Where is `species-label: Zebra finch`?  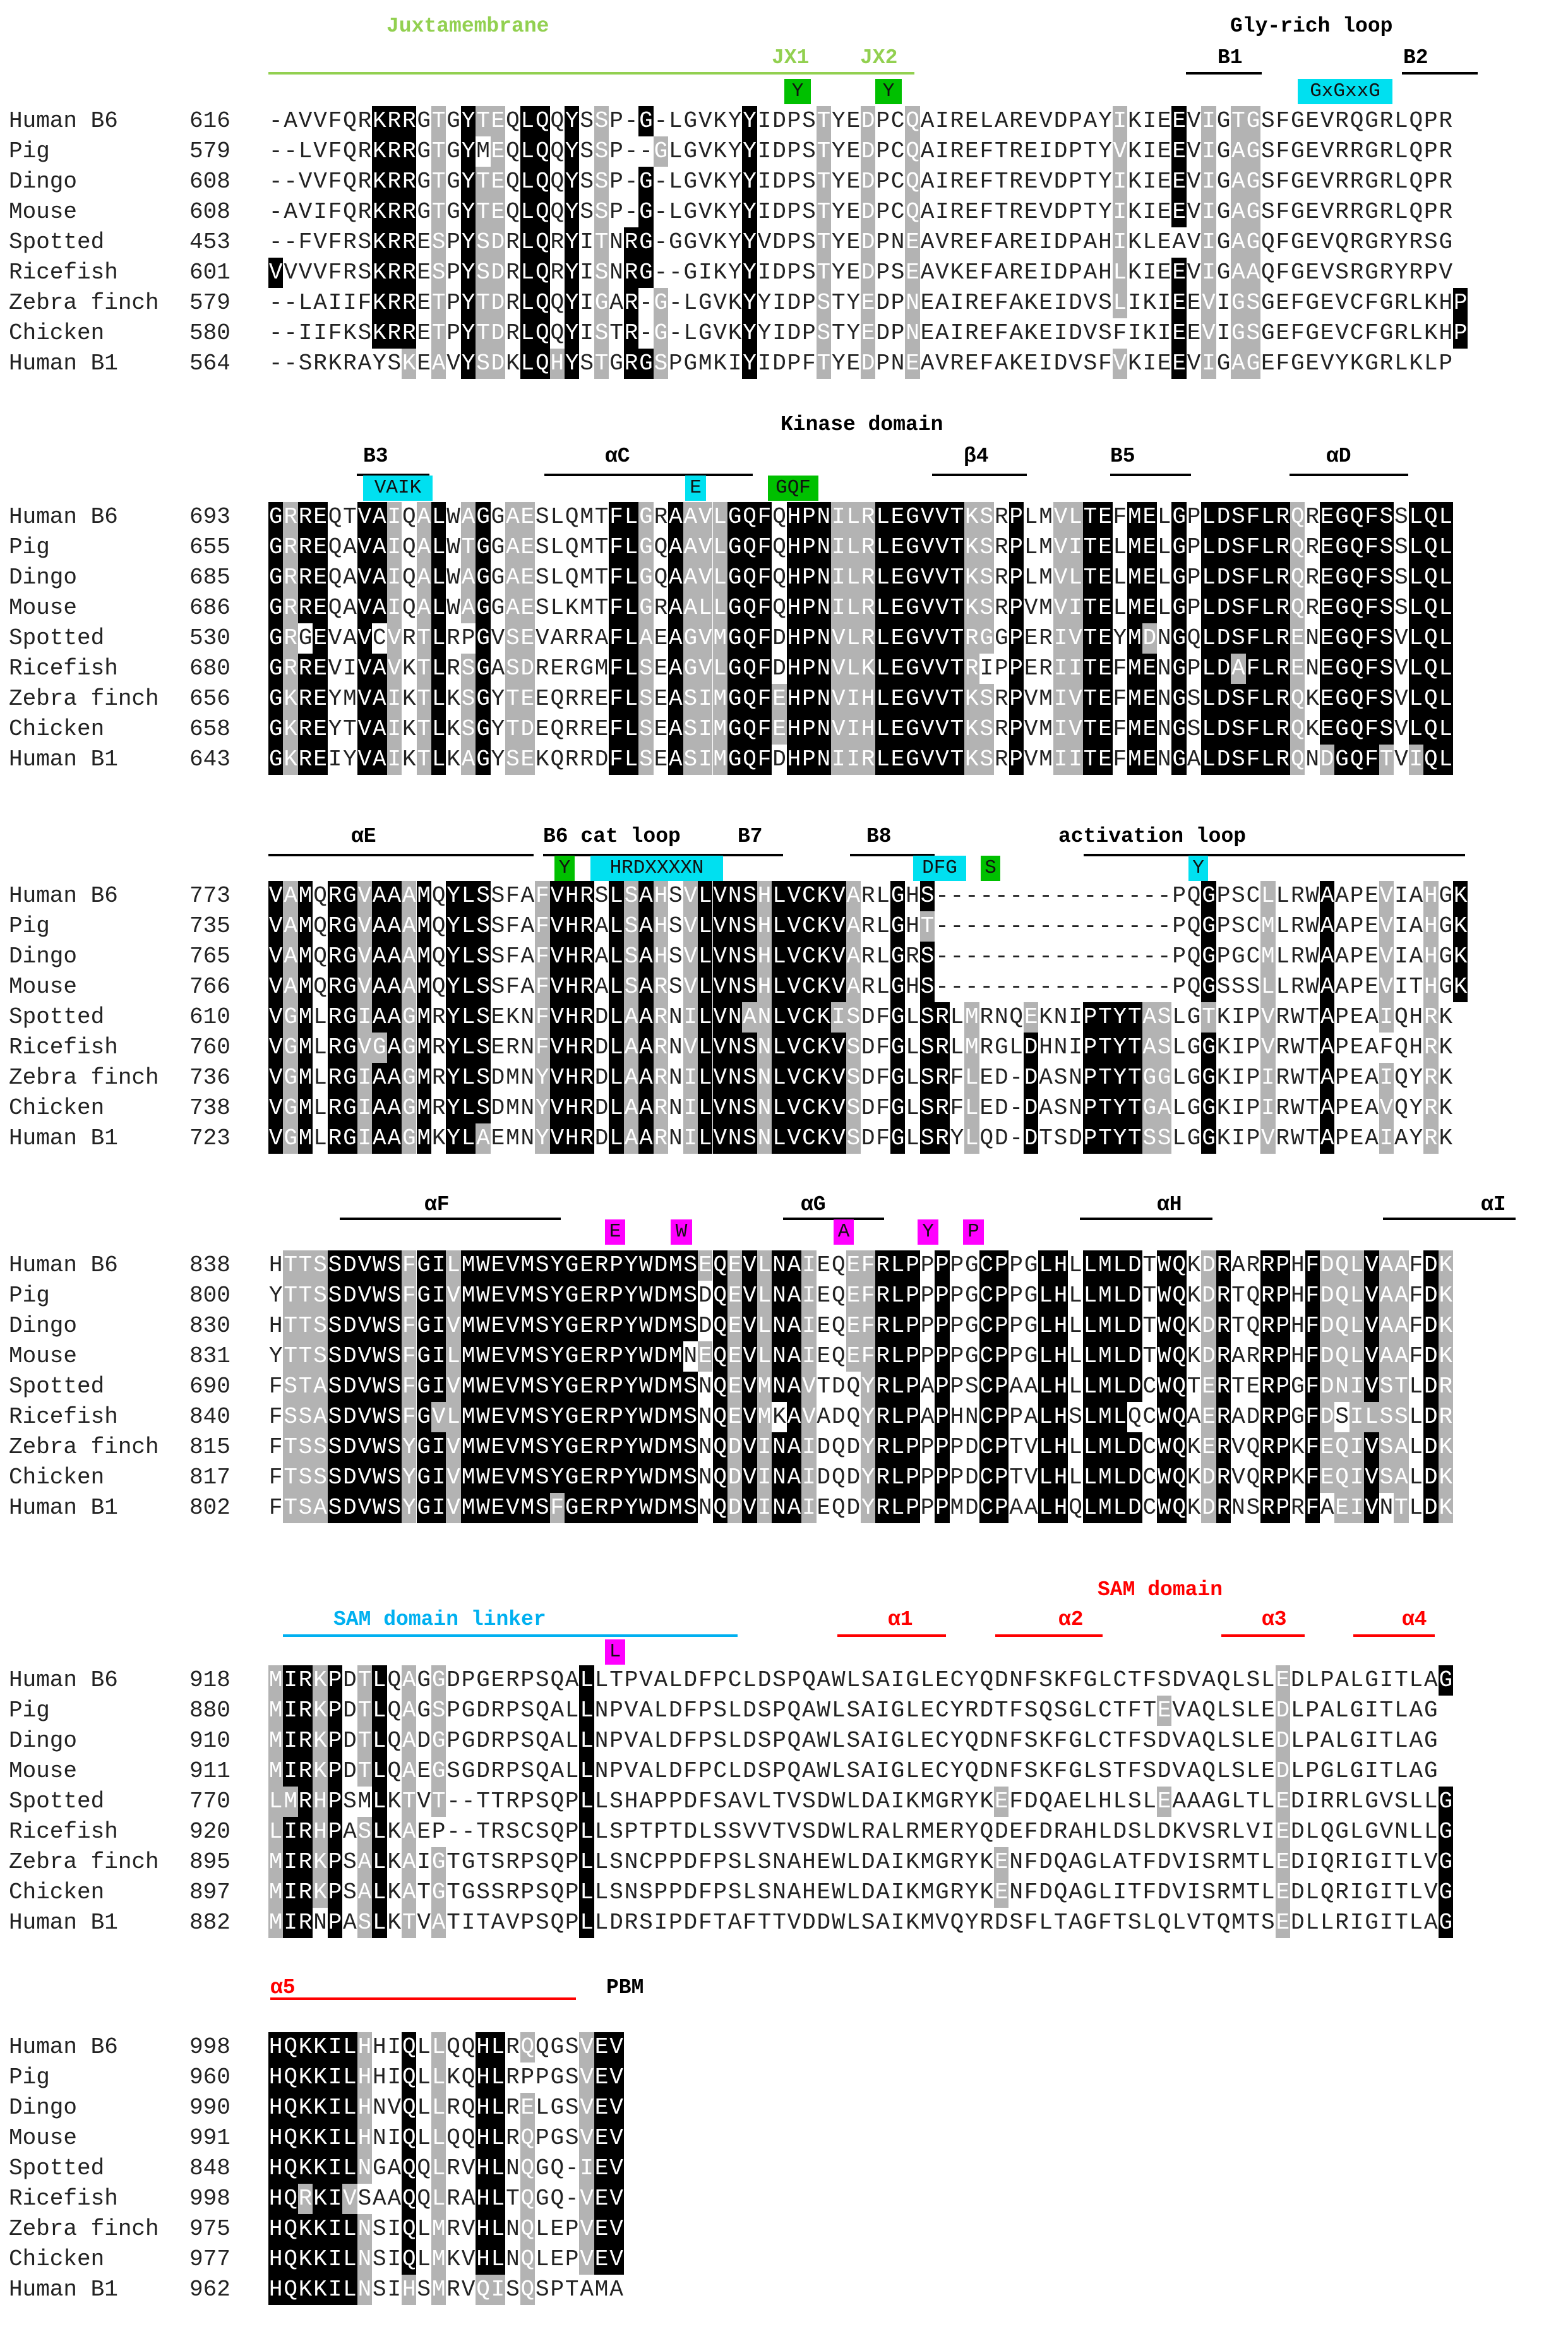 species-label: Zebra finch is located at coordinates (84, 1447).